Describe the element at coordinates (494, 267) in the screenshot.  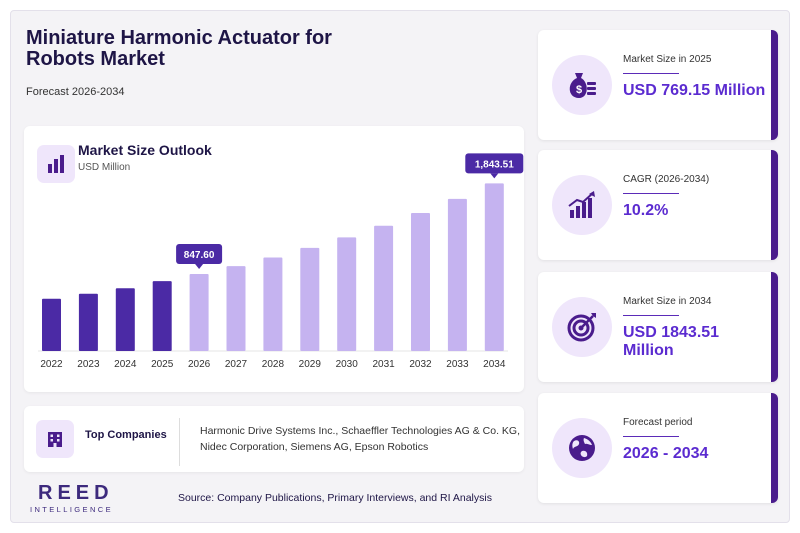
I see `bar-2034` at that location.